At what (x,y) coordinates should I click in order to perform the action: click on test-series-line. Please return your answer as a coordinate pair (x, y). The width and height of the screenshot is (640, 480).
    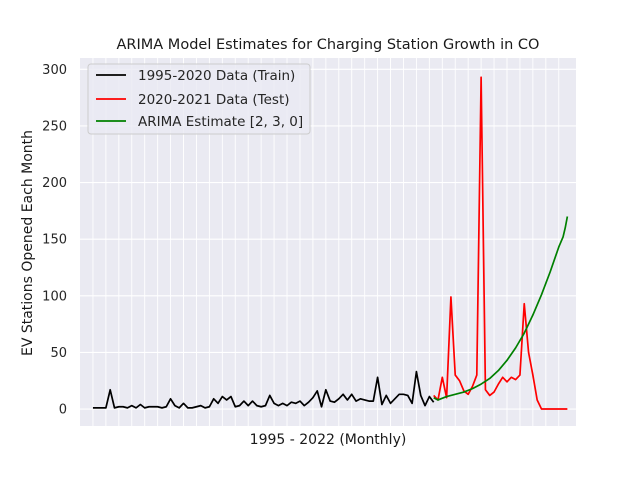
    Looking at the image, I should click on (500, 243).